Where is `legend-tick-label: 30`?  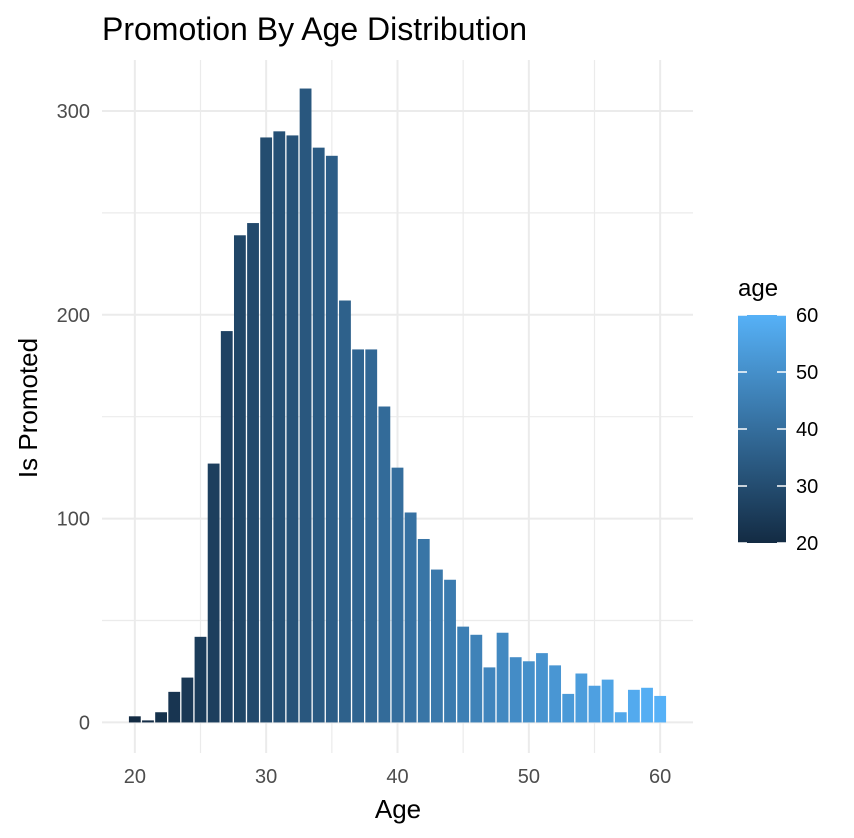
legend-tick-label: 30 is located at coordinates (807, 487).